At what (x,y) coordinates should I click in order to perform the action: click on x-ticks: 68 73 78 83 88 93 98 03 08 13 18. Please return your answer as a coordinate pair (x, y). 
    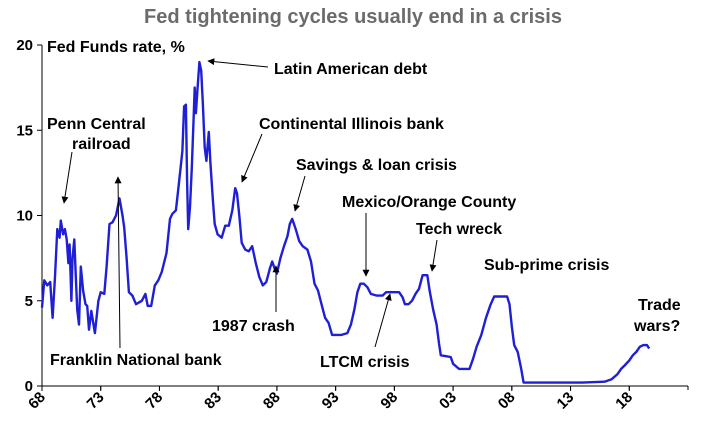
    Looking at the image, I should click on (357, 399).